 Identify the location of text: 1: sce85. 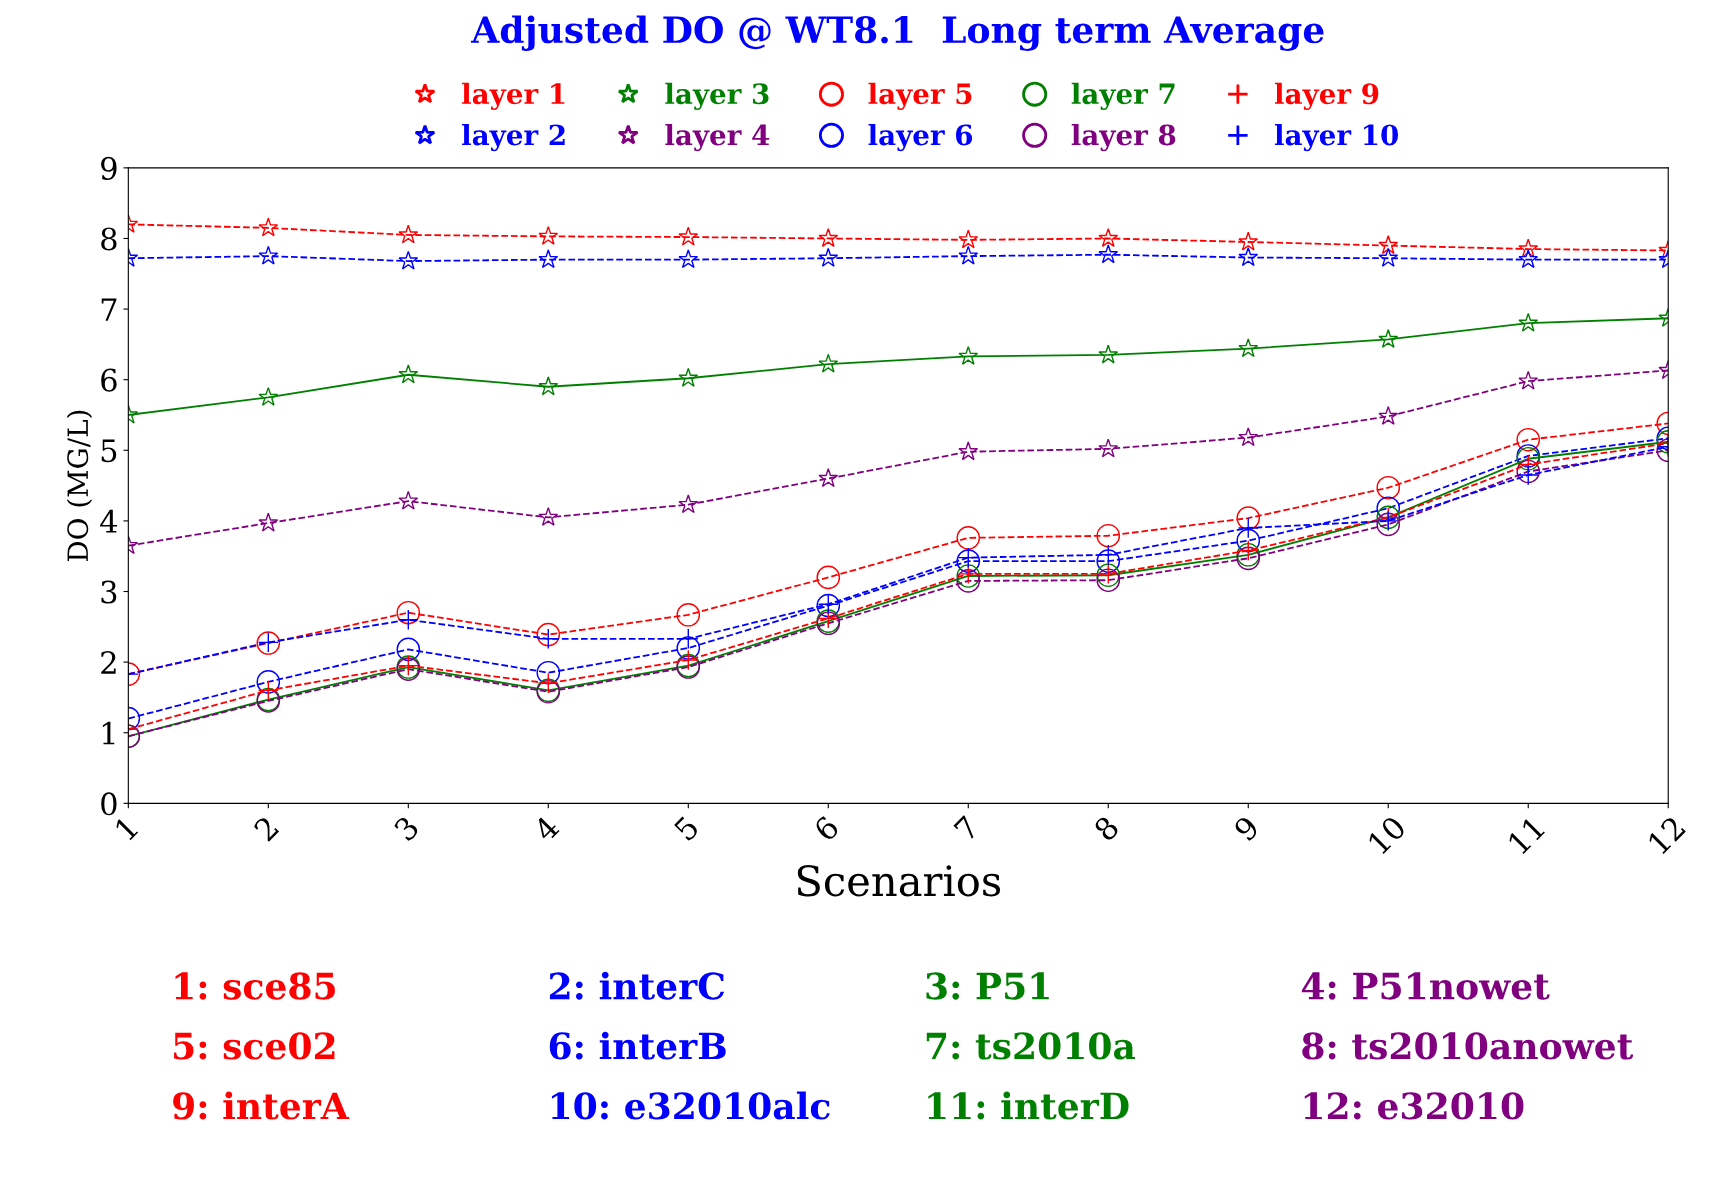
(255, 986).